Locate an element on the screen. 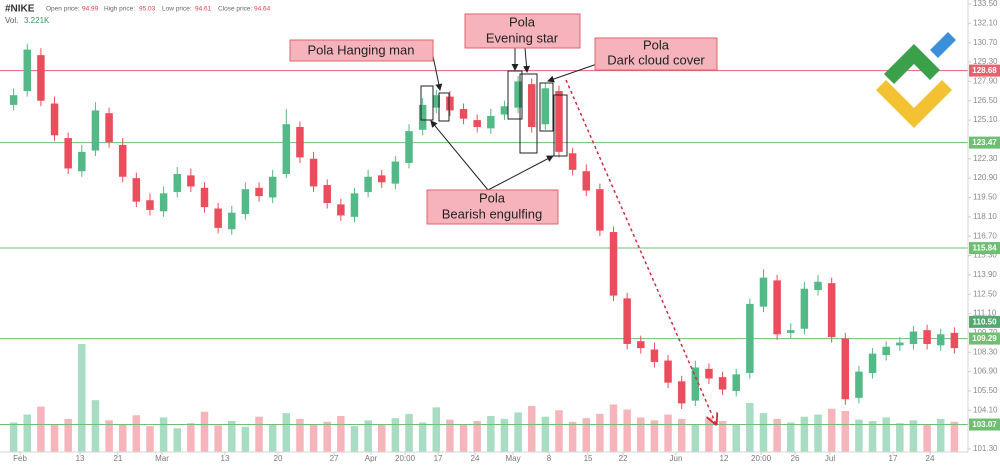 The width and height of the screenshot is (1000, 467). x-tick-label: 13 is located at coordinates (80, 458).